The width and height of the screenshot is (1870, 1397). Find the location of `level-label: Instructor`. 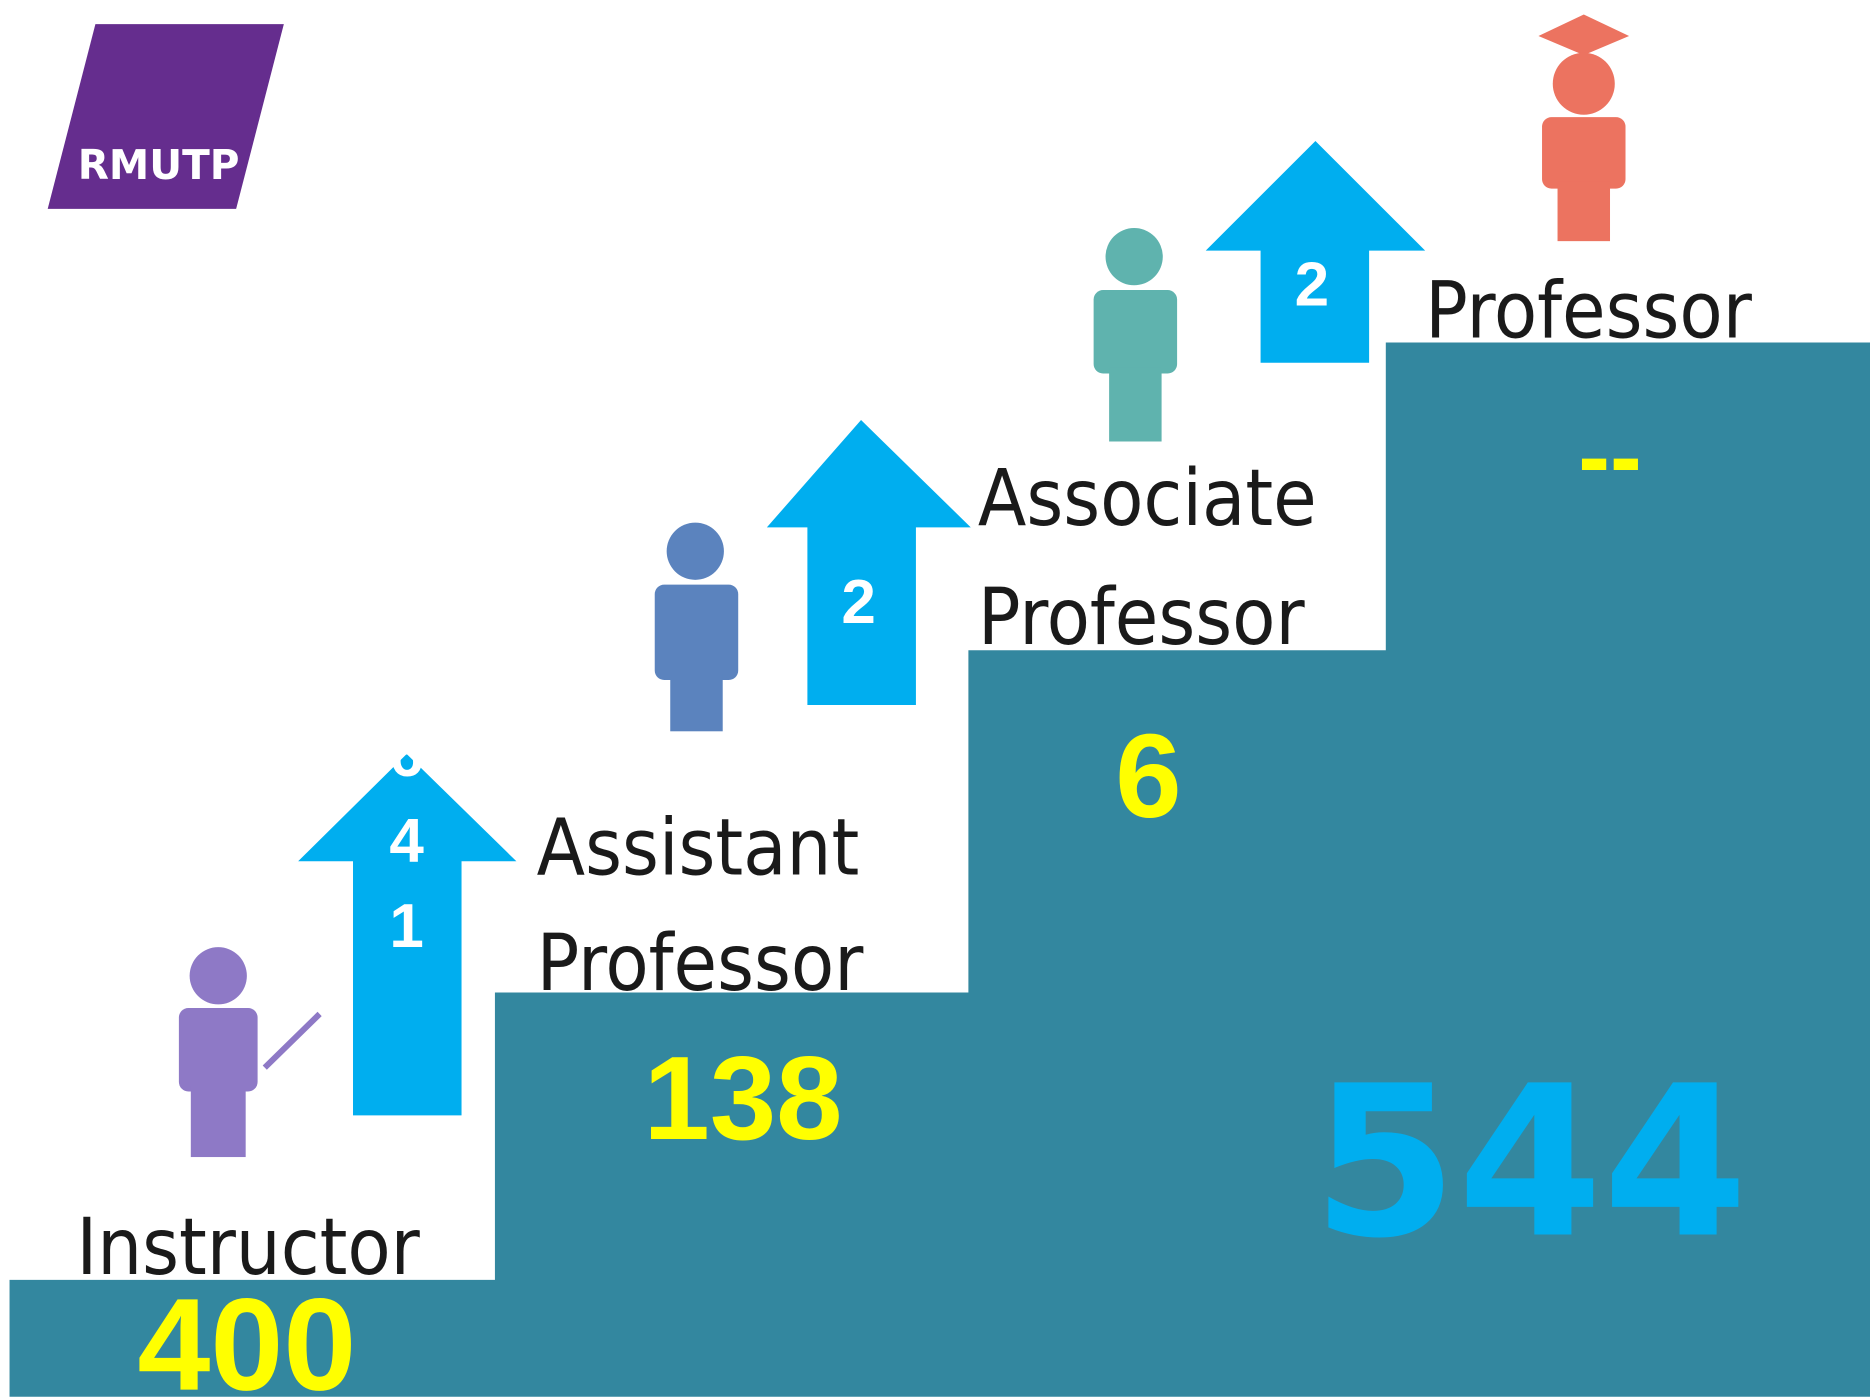

level-label: Instructor is located at coordinates (248, 1247).